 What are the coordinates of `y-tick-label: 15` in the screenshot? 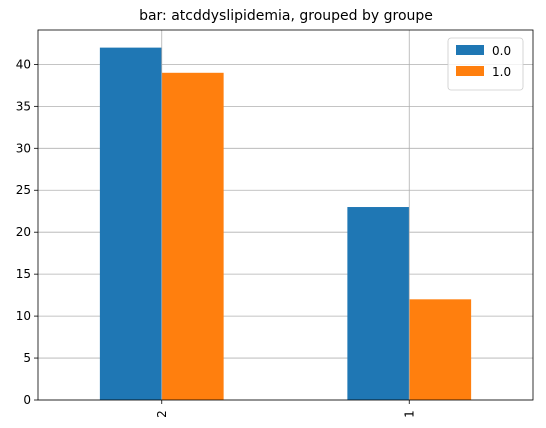 It's located at (23, 274).